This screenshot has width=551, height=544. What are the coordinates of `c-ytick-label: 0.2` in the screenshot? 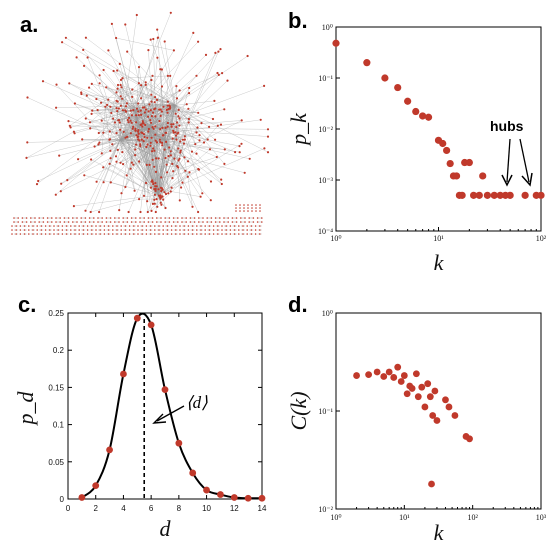 It's located at (59, 350).